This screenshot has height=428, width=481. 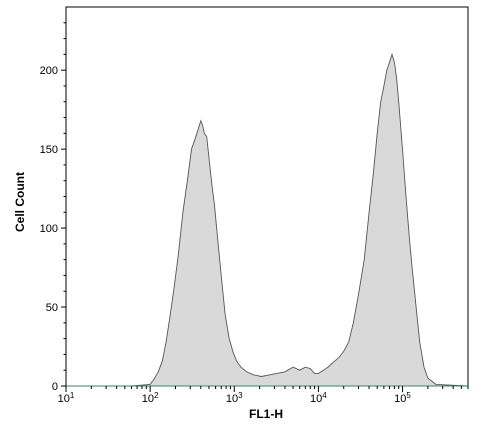 What do you see at coordinates (52, 308) in the screenshot?
I see `y-tick-label: 50` at bounding box center [52, 308].